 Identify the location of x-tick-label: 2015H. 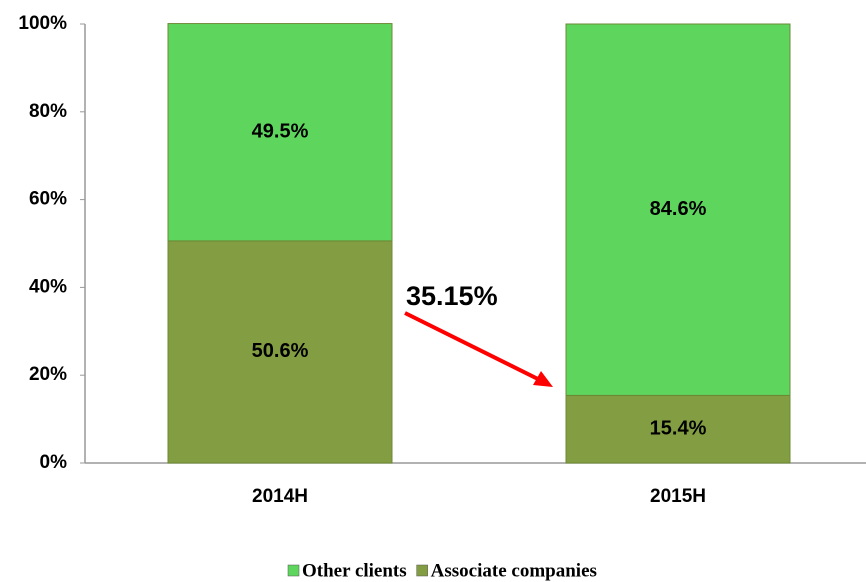
(678, 496).